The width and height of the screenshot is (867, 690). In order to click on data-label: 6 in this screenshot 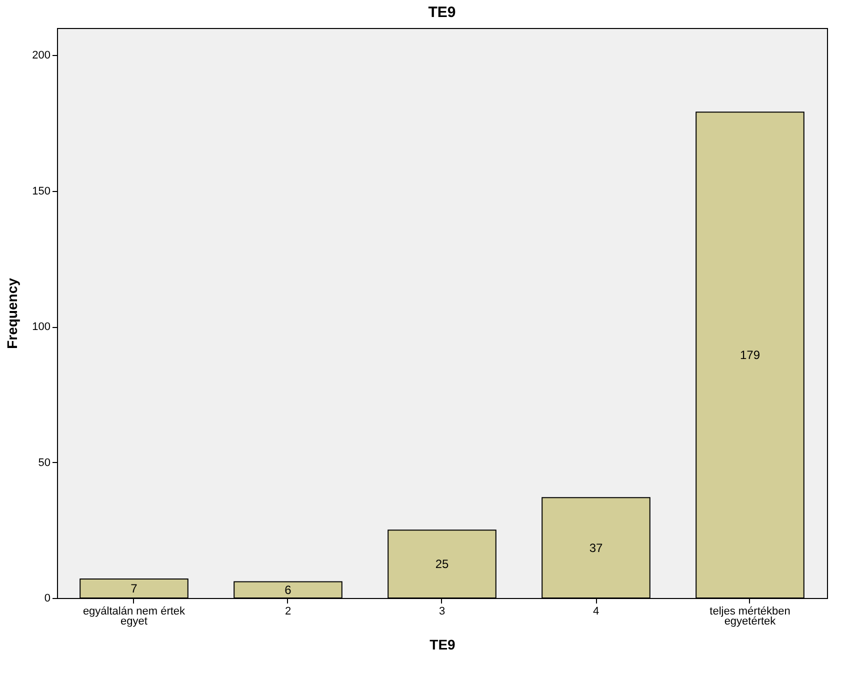, I will do `click(288, 589)`.